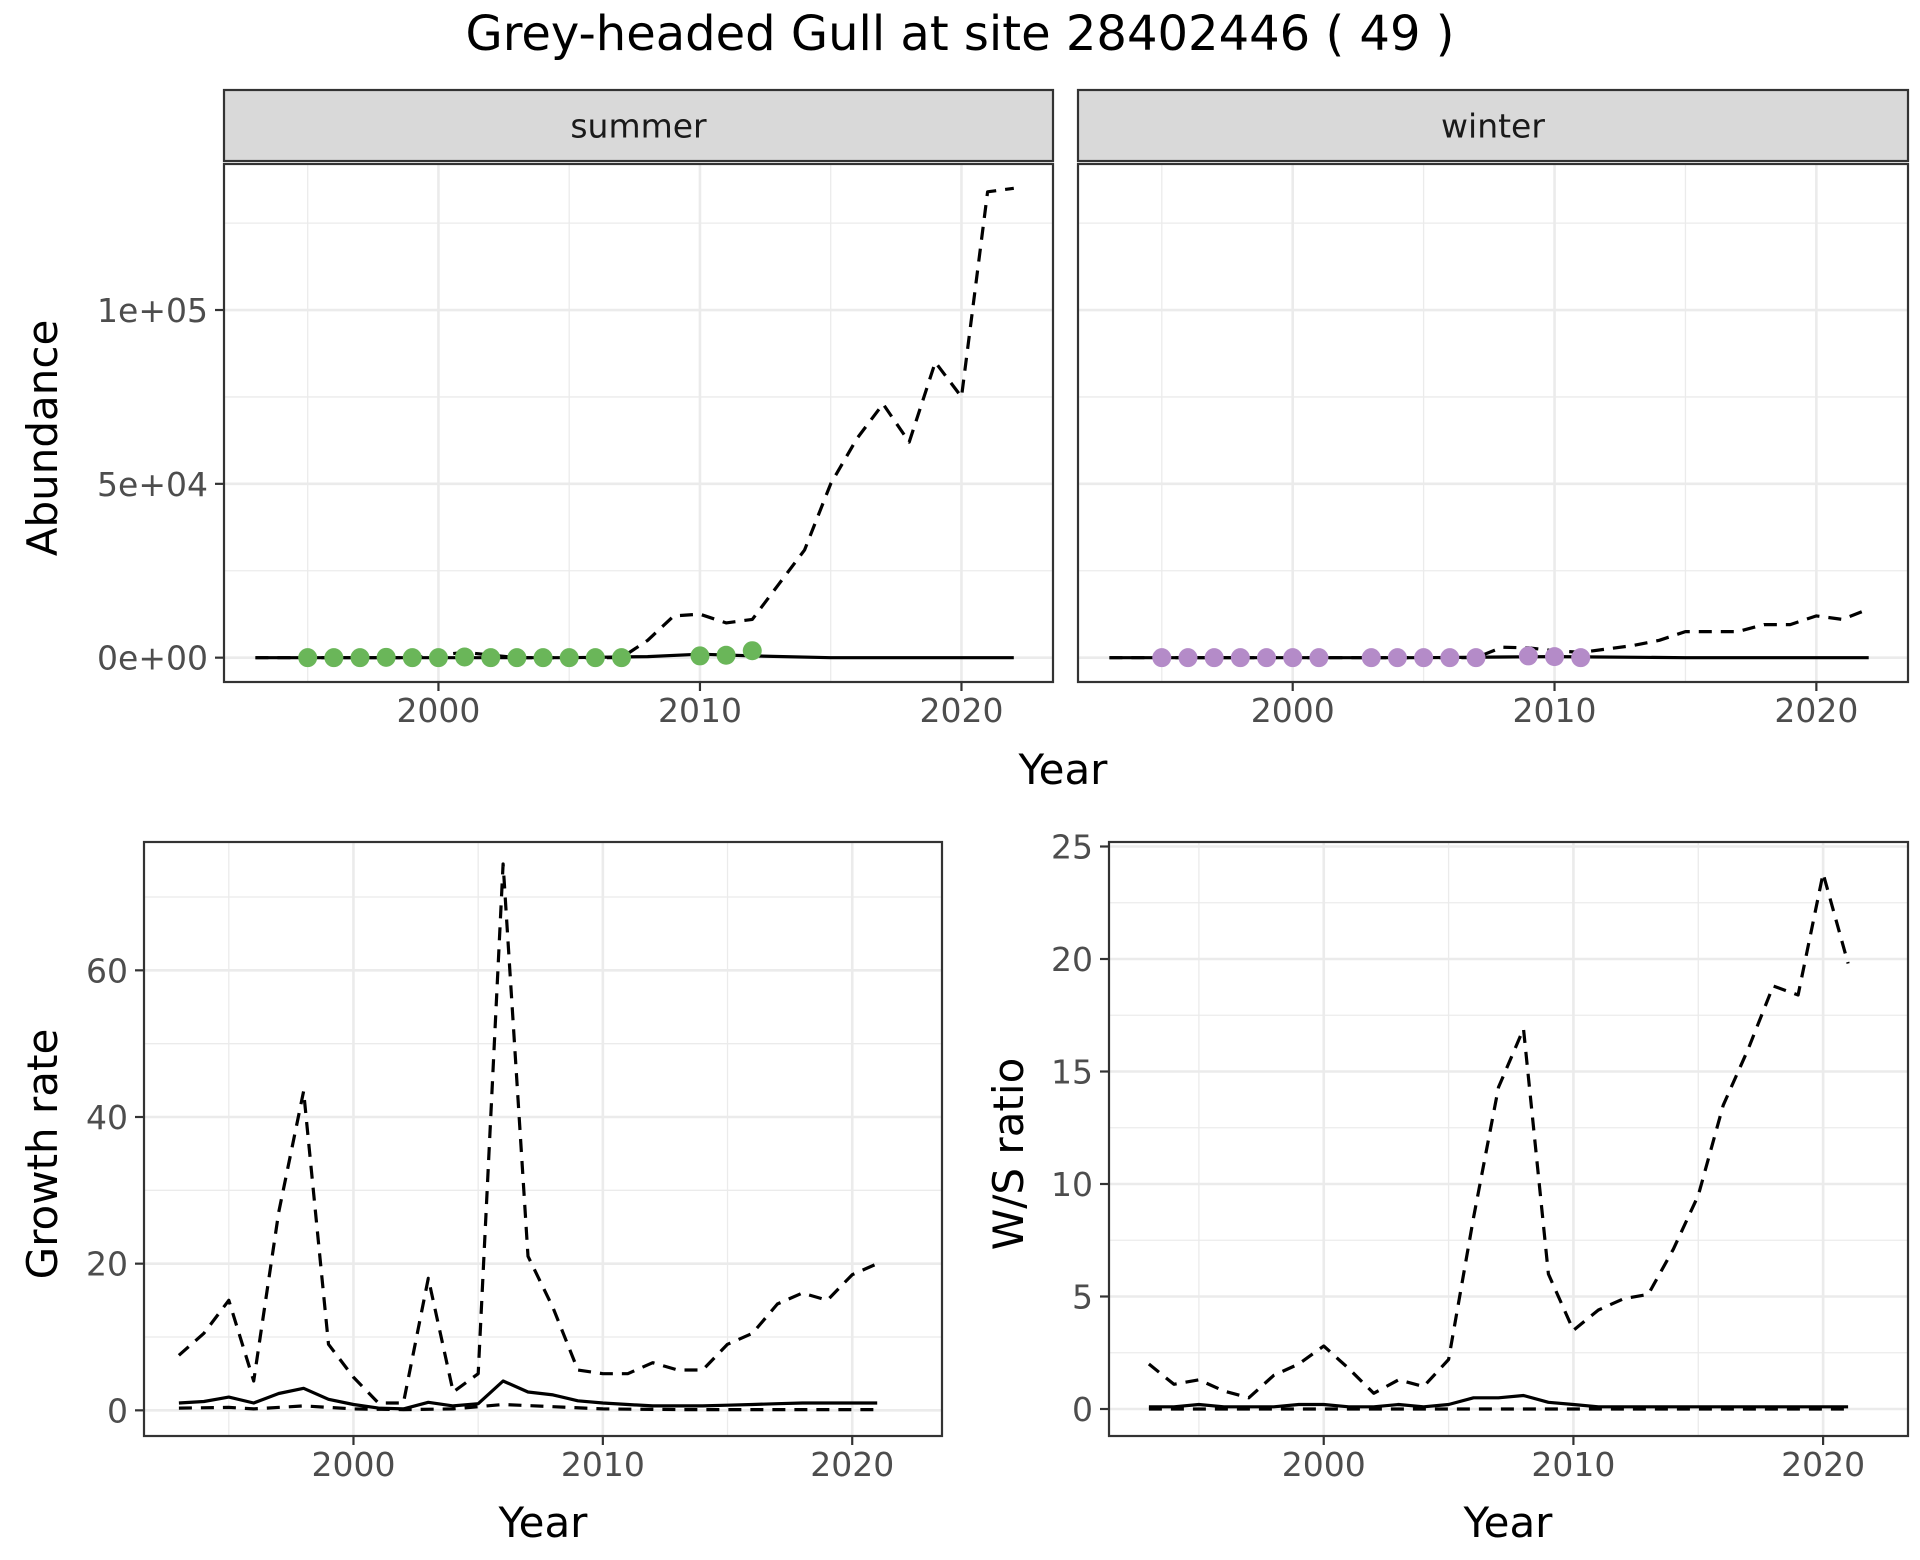  What do you see at coordinates (1072, 847) in the screenshot?
I see `y-tick-label: 25` at bounding box center [1072, 847].